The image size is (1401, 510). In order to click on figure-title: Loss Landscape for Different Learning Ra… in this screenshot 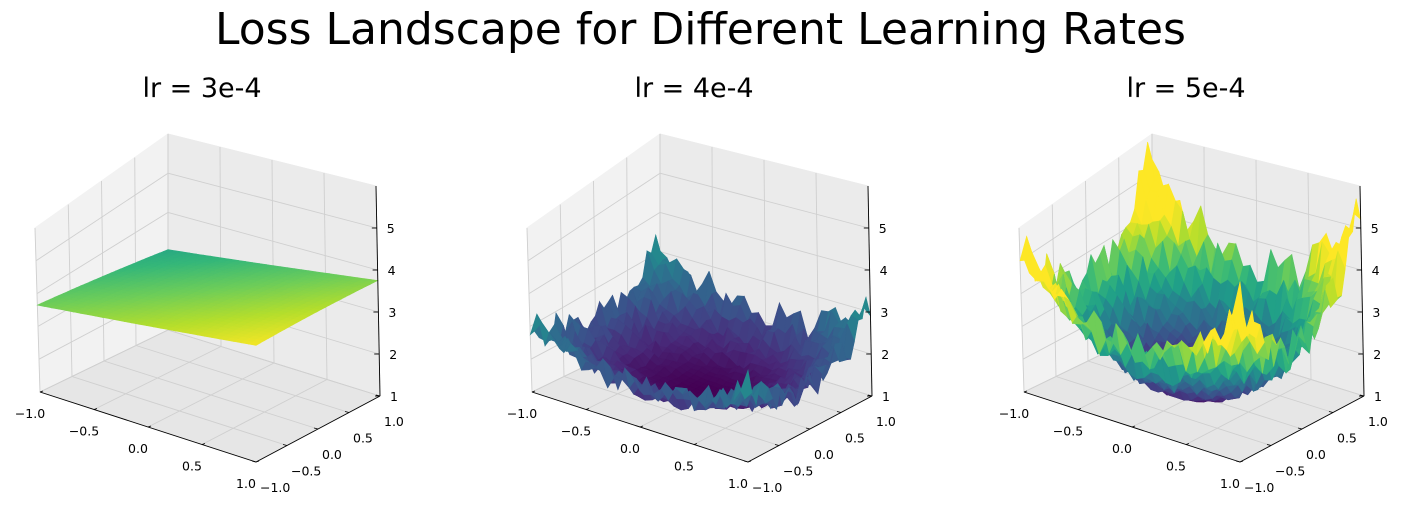, I will do `click(700, 29)`.